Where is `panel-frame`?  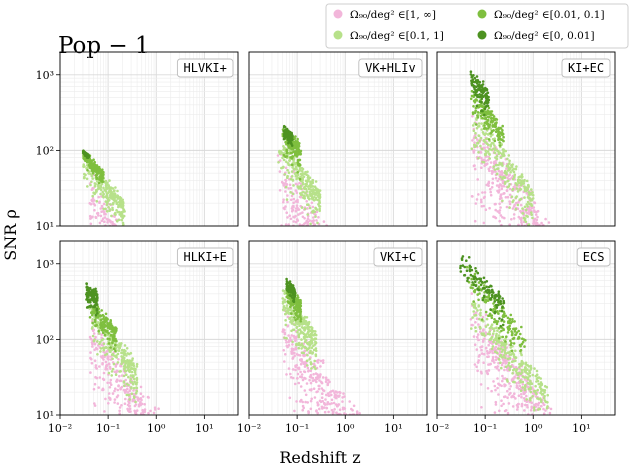
panel-frame is located at coordinates (338, 328).